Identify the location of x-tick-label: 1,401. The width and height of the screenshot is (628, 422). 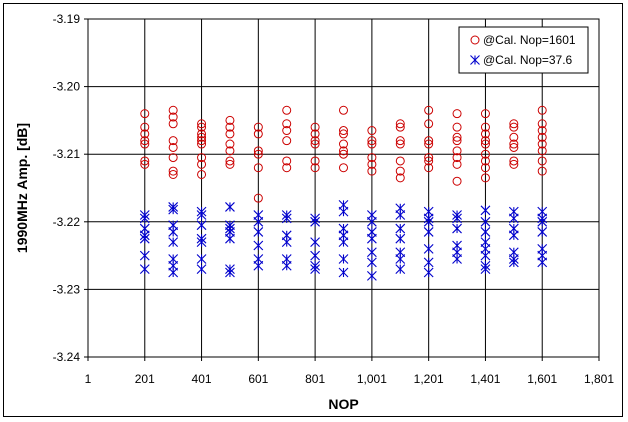
(485, 379).